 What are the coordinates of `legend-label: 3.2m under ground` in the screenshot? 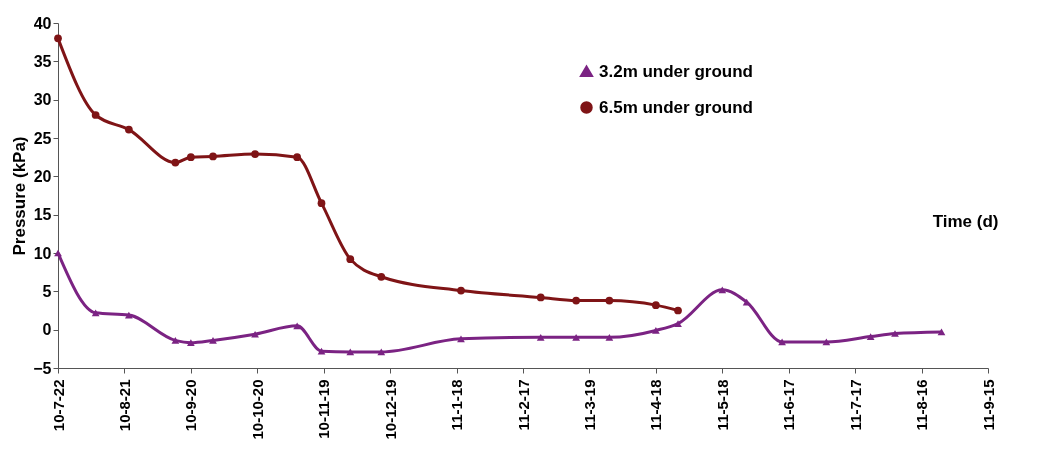 It's located at (676, 71).